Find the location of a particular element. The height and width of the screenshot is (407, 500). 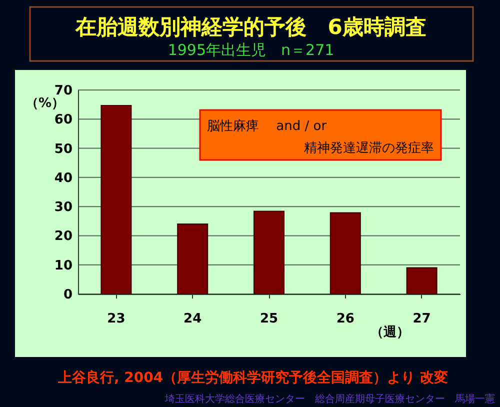

chart-title: 在胎週数別神経学的予後 6歳時調査 is located at coordinates (250, 27).